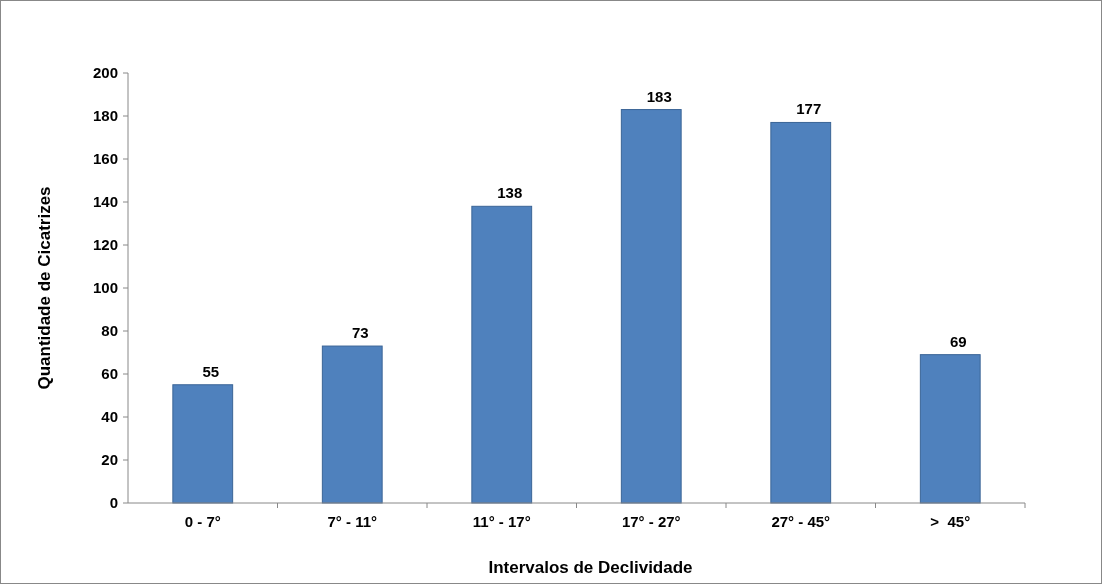  I want to click on y-tick-label: 180, so click(105, 116).